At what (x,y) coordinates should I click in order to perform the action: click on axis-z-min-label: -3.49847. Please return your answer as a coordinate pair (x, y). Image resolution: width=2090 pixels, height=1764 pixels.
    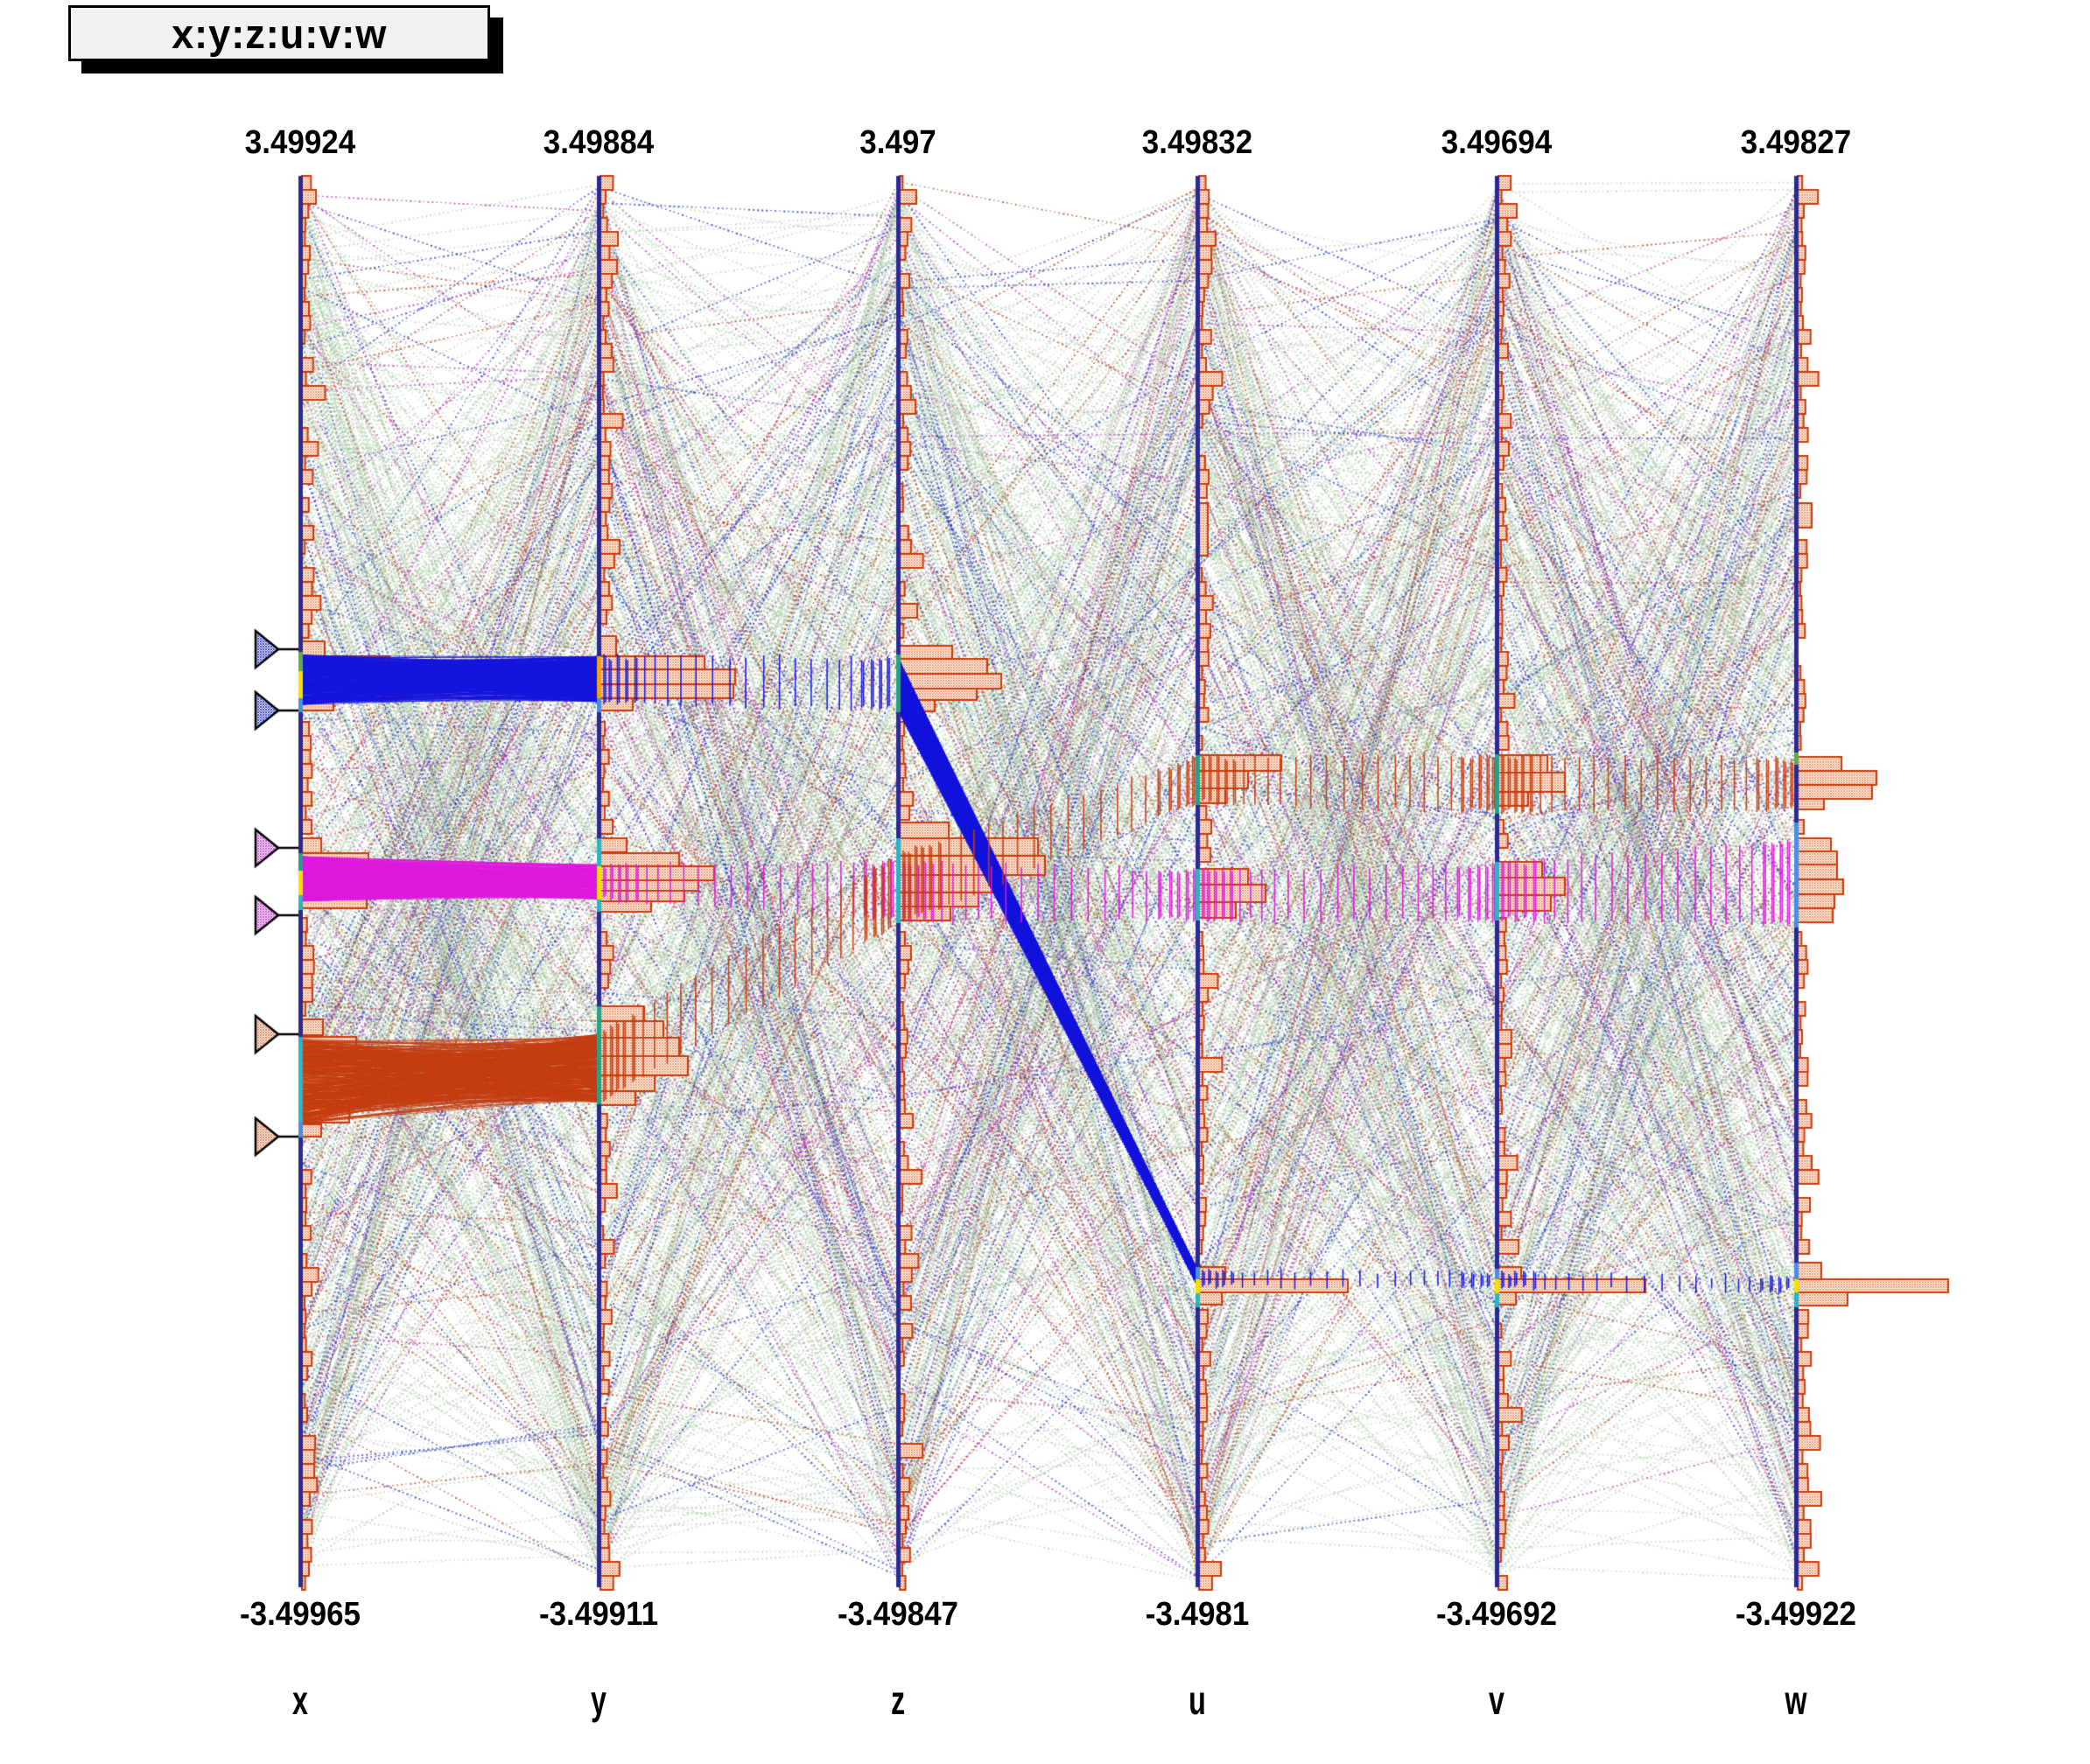
    Looking at the image, I should click on (898, 1614).